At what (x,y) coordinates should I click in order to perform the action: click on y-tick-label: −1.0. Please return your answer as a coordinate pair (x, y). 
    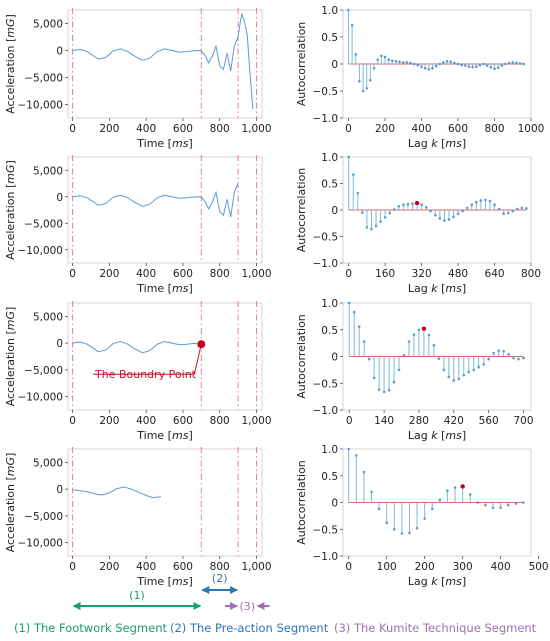
    Looking at the image, I should click on (326, 264).